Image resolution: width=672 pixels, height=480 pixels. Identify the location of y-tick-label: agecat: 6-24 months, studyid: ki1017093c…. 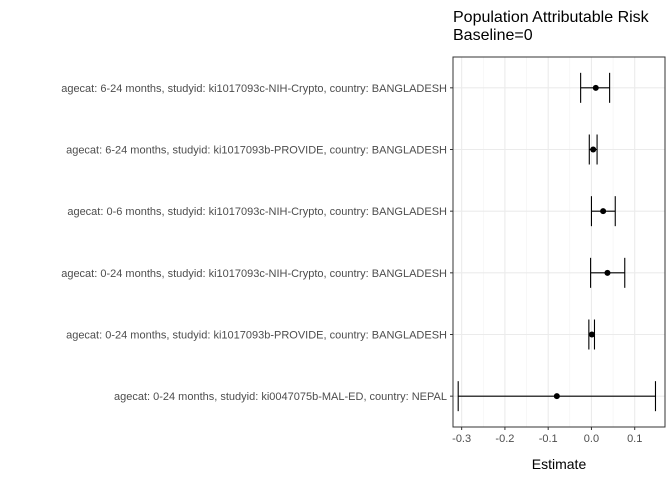
(254, 89).